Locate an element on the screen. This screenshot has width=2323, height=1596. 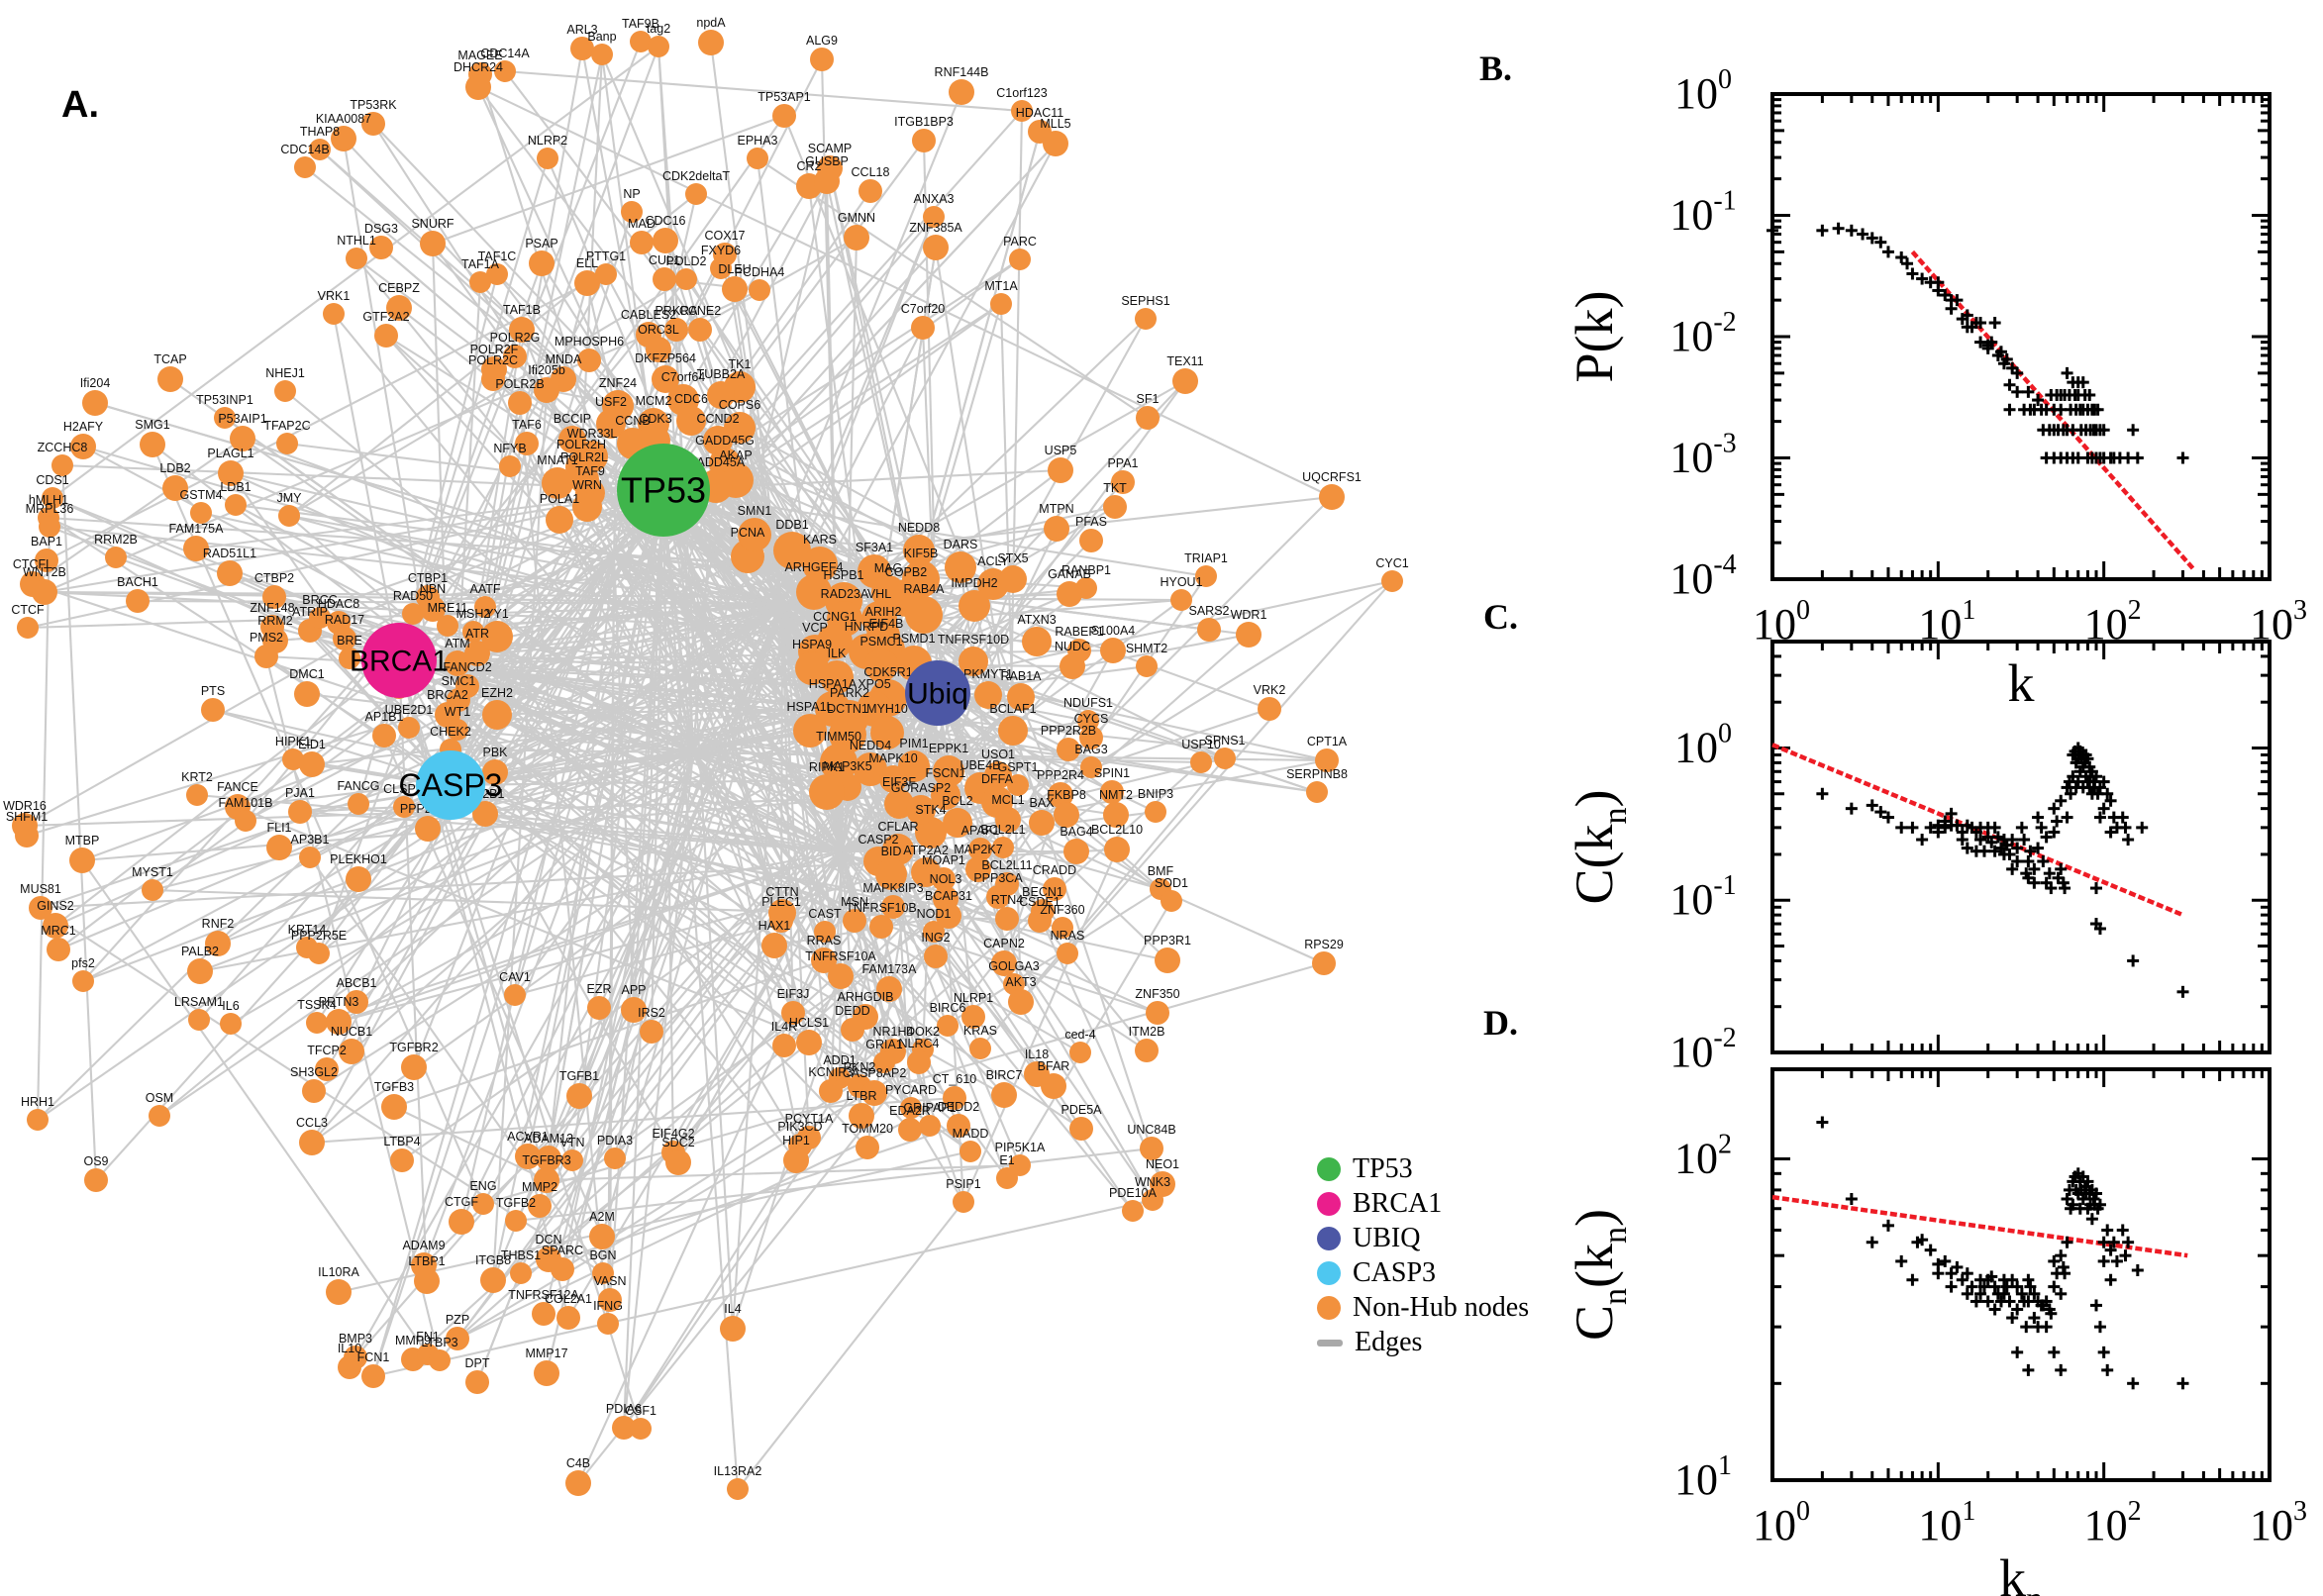
network-node-label: KIF5B is located at coordinates (922, 553).